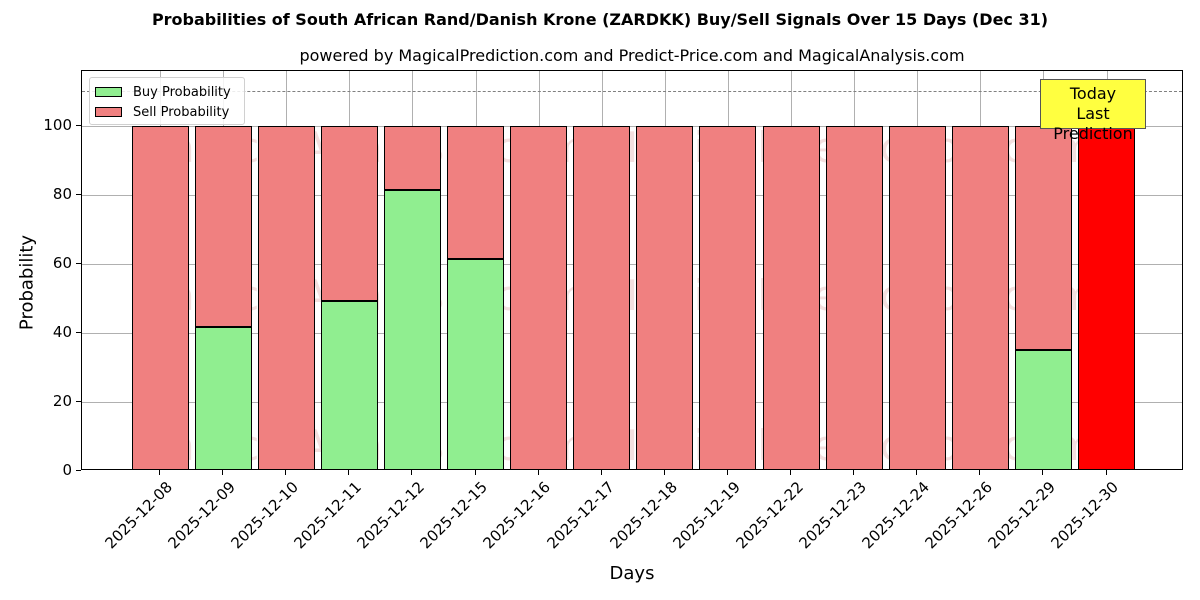 The width and height of the screenshot is (1200, 600). Describe the element at coordinates (1085, 515) in the screenshot. I see `x-tick-label: 2025-12-30` at that location.